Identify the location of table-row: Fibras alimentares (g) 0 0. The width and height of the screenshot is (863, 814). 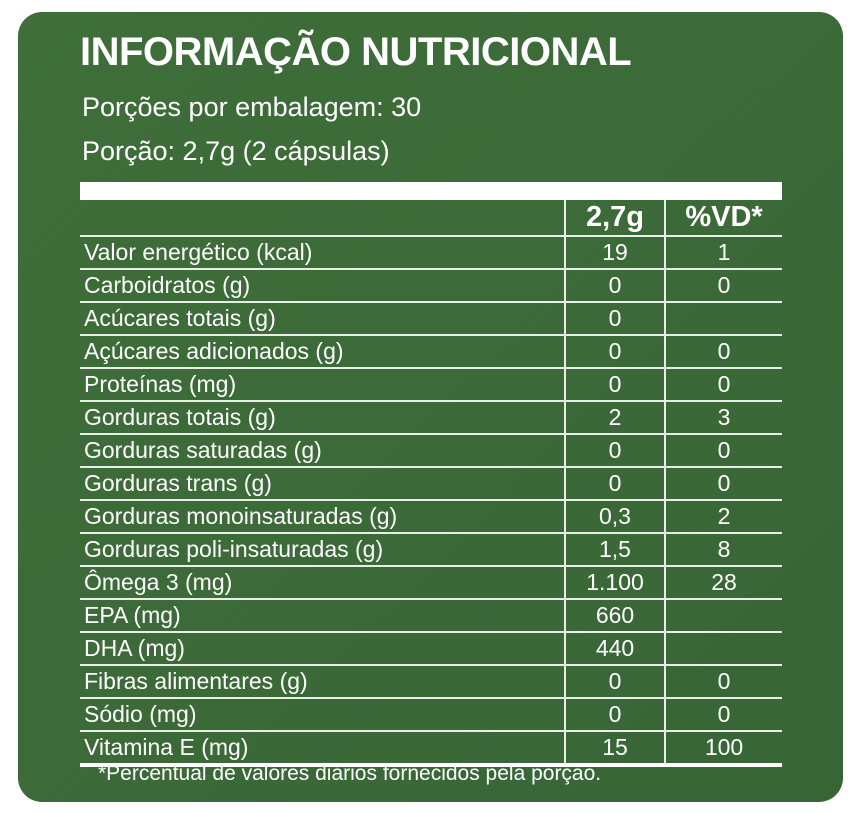
(431, 682).